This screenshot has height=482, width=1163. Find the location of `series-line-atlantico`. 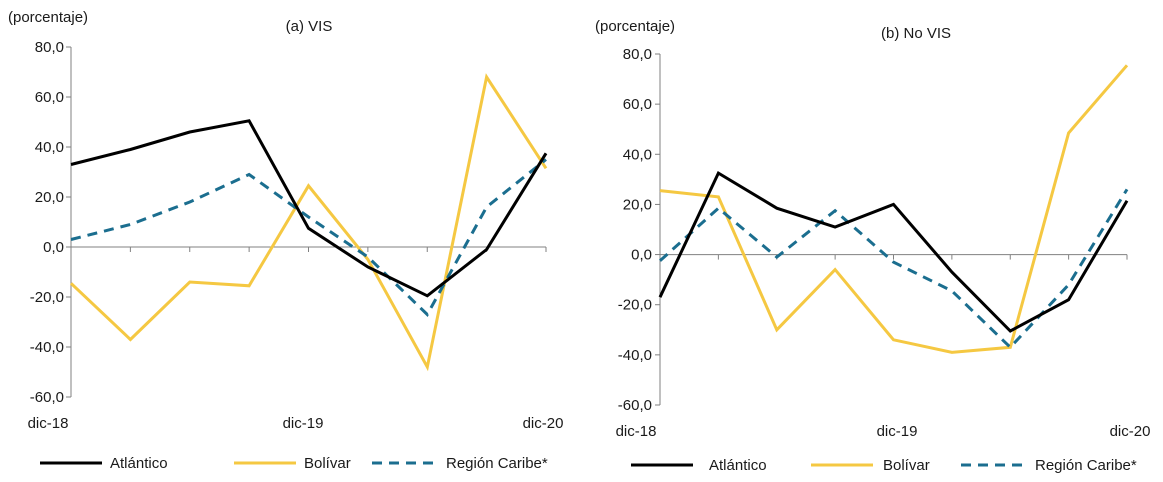

series-line-atlantico is located at coordinates (893, 251).